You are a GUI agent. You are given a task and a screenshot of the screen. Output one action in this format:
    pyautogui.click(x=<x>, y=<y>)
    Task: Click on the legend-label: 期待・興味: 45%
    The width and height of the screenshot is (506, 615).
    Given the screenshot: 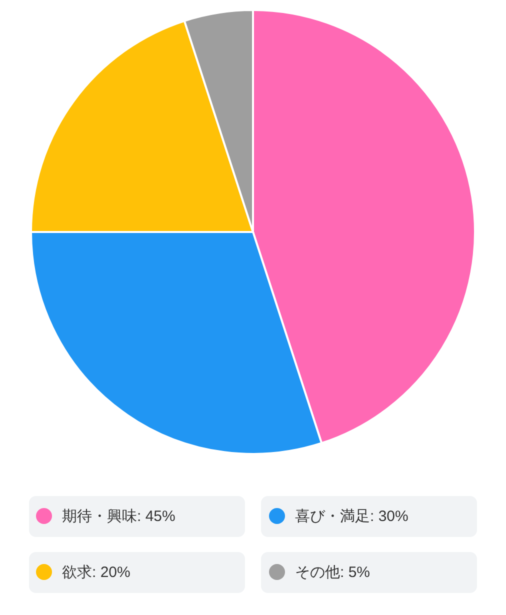 What is the action you would take?
    pyautogui.click(x=119, y=516)
    